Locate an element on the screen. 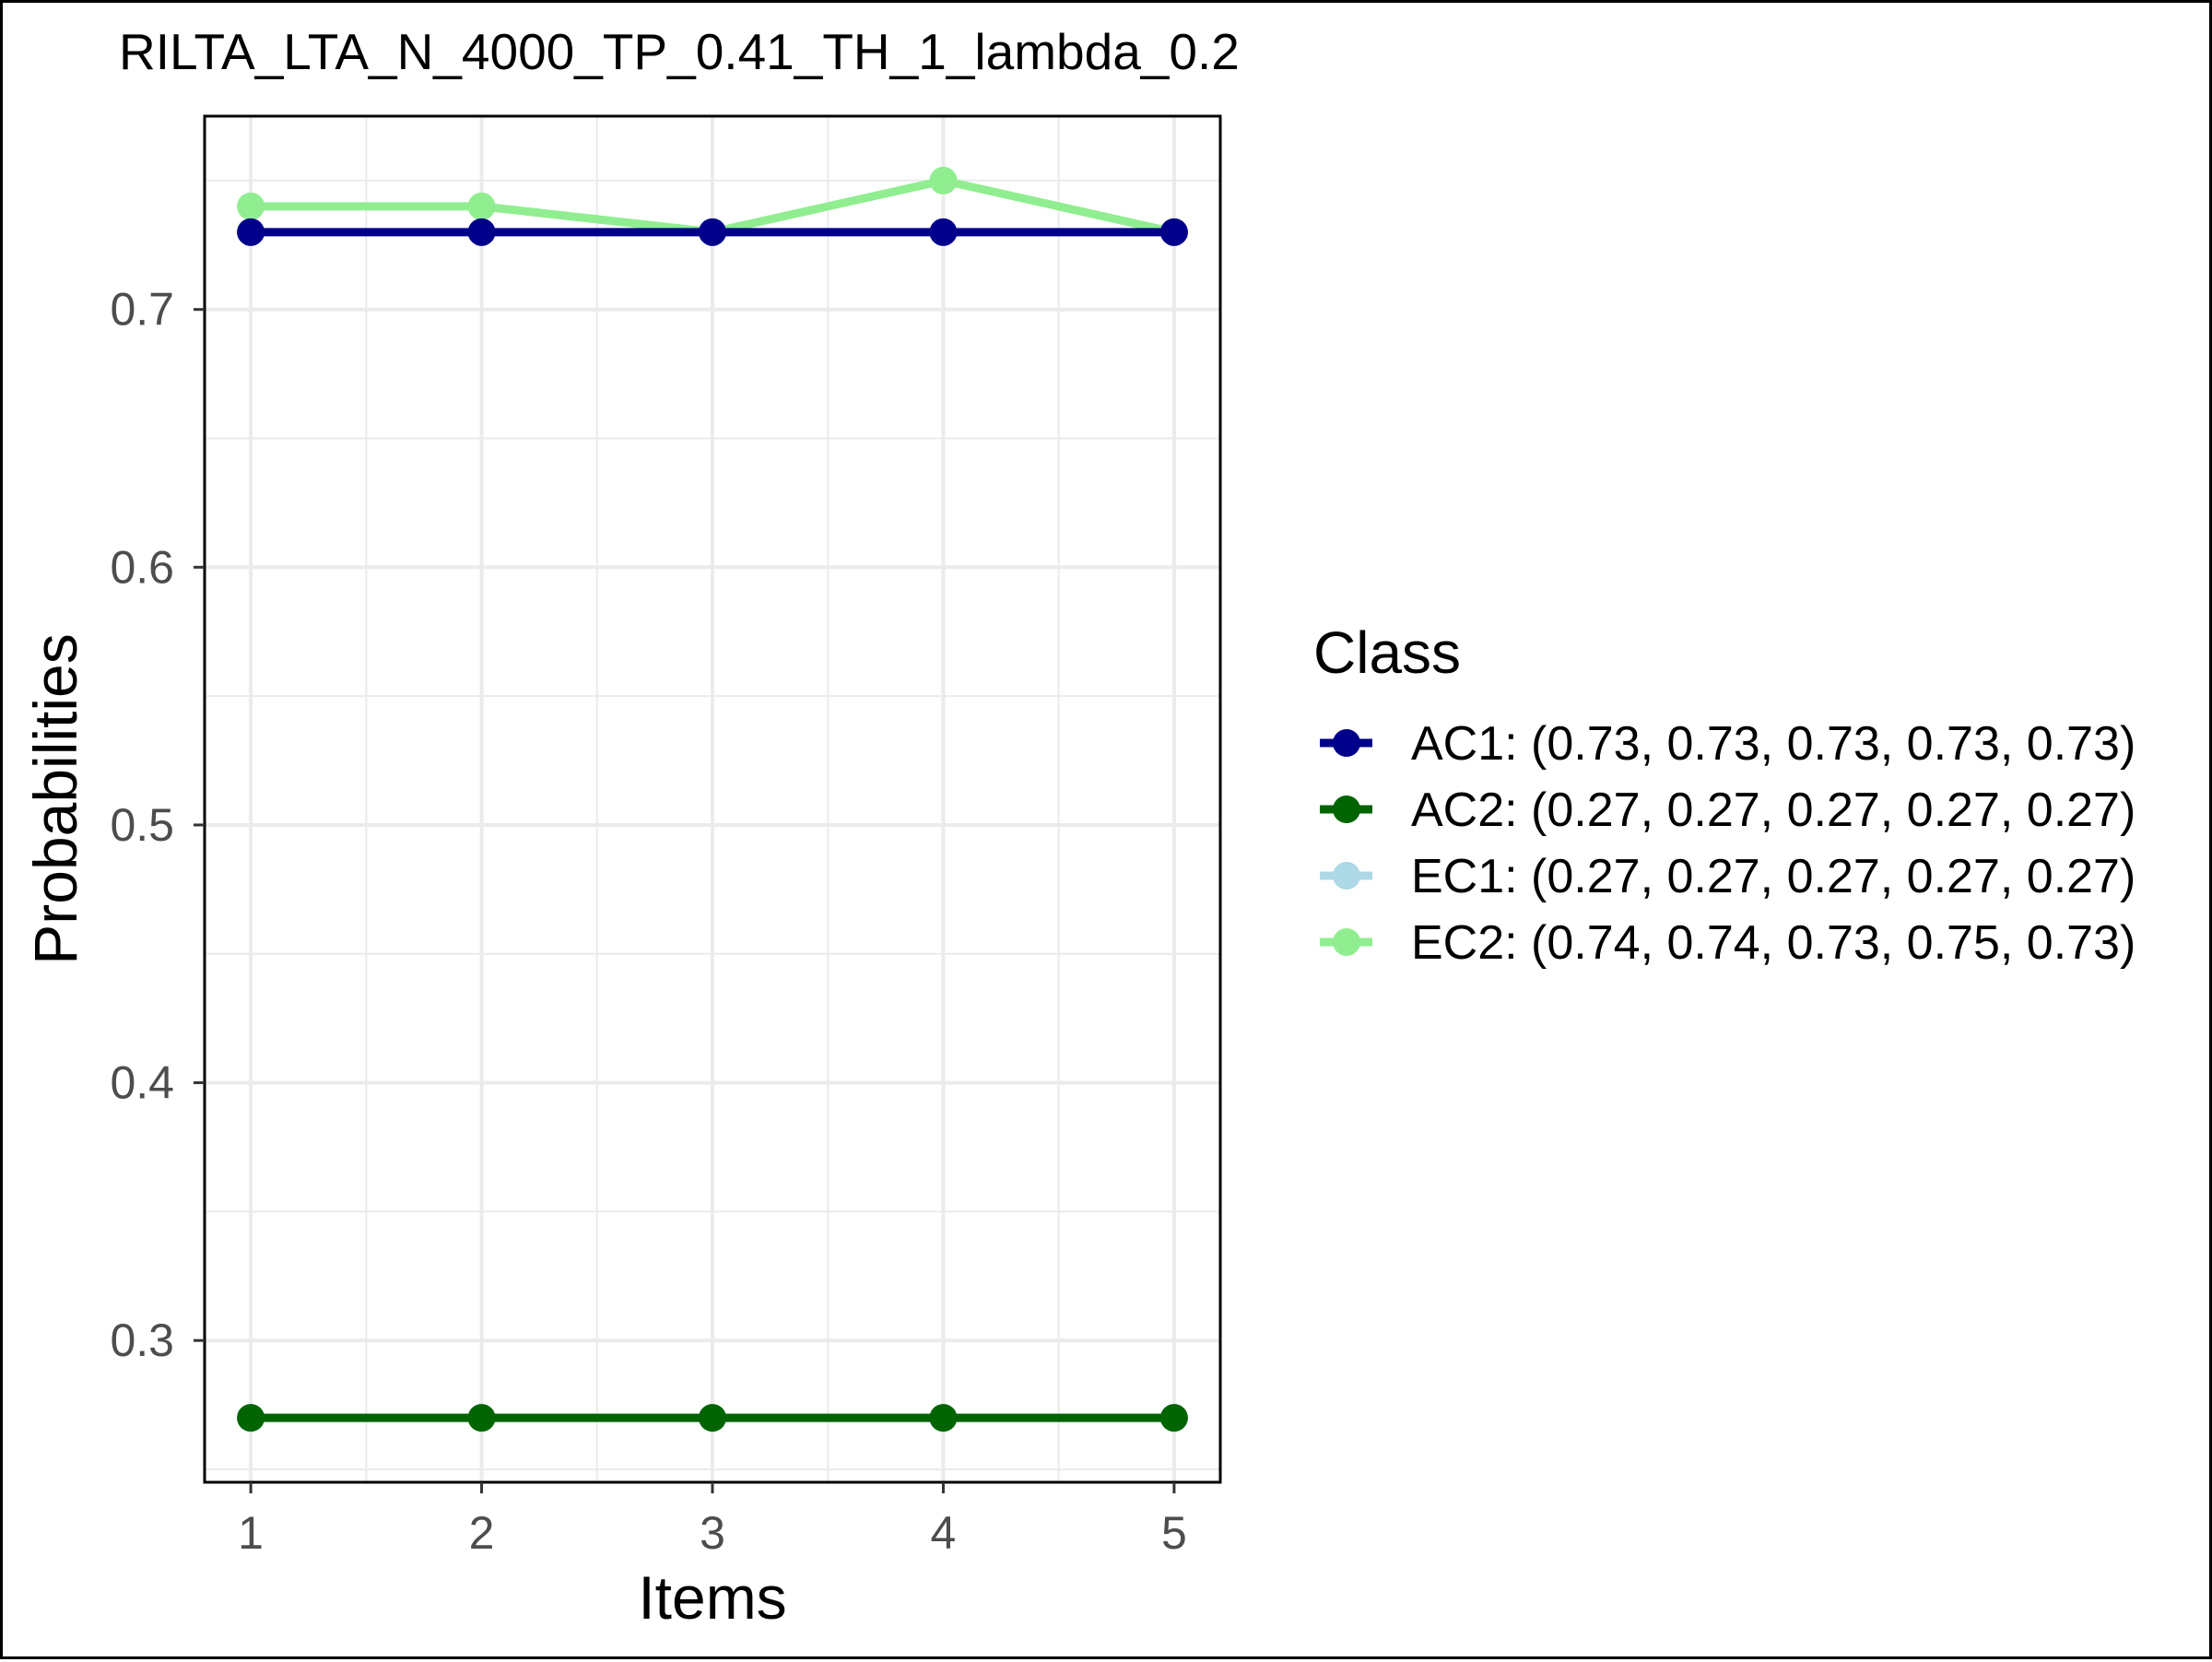  legend-item-ec1: EC1: (0.27, 0.27, 0.27, 0.27, 0.27) is located at coordinates (1728, 876).